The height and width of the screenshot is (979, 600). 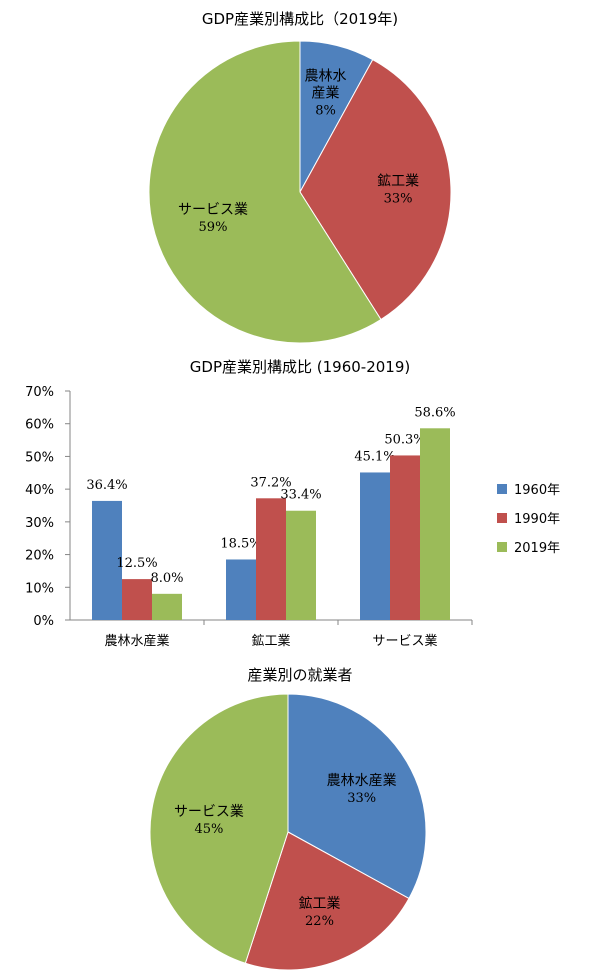 I want to click on bar-value-label: 36.4%, so click(x=106, y=485).